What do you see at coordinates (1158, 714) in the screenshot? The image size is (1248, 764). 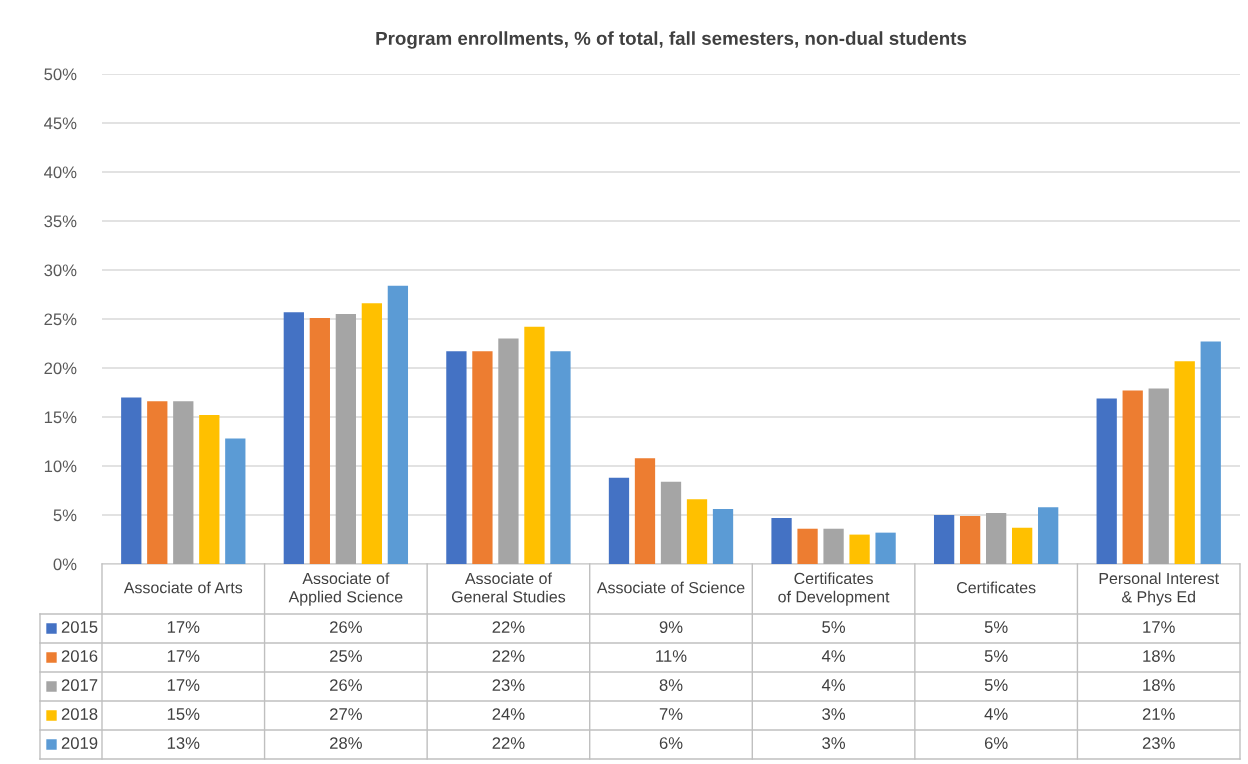 I see `data-label: 21%` at bounding box center [1158, 714].